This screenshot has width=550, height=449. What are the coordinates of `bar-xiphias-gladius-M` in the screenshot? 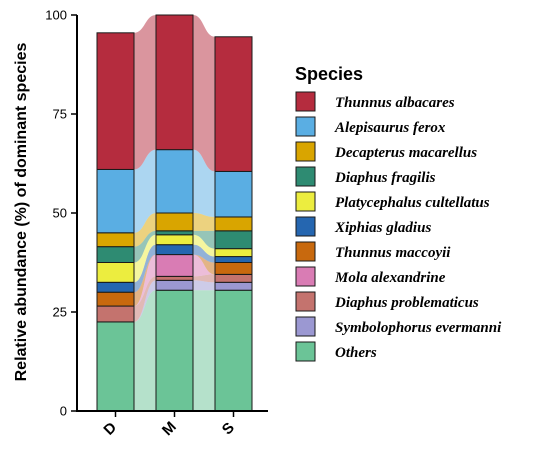 It's located at (174, 250).